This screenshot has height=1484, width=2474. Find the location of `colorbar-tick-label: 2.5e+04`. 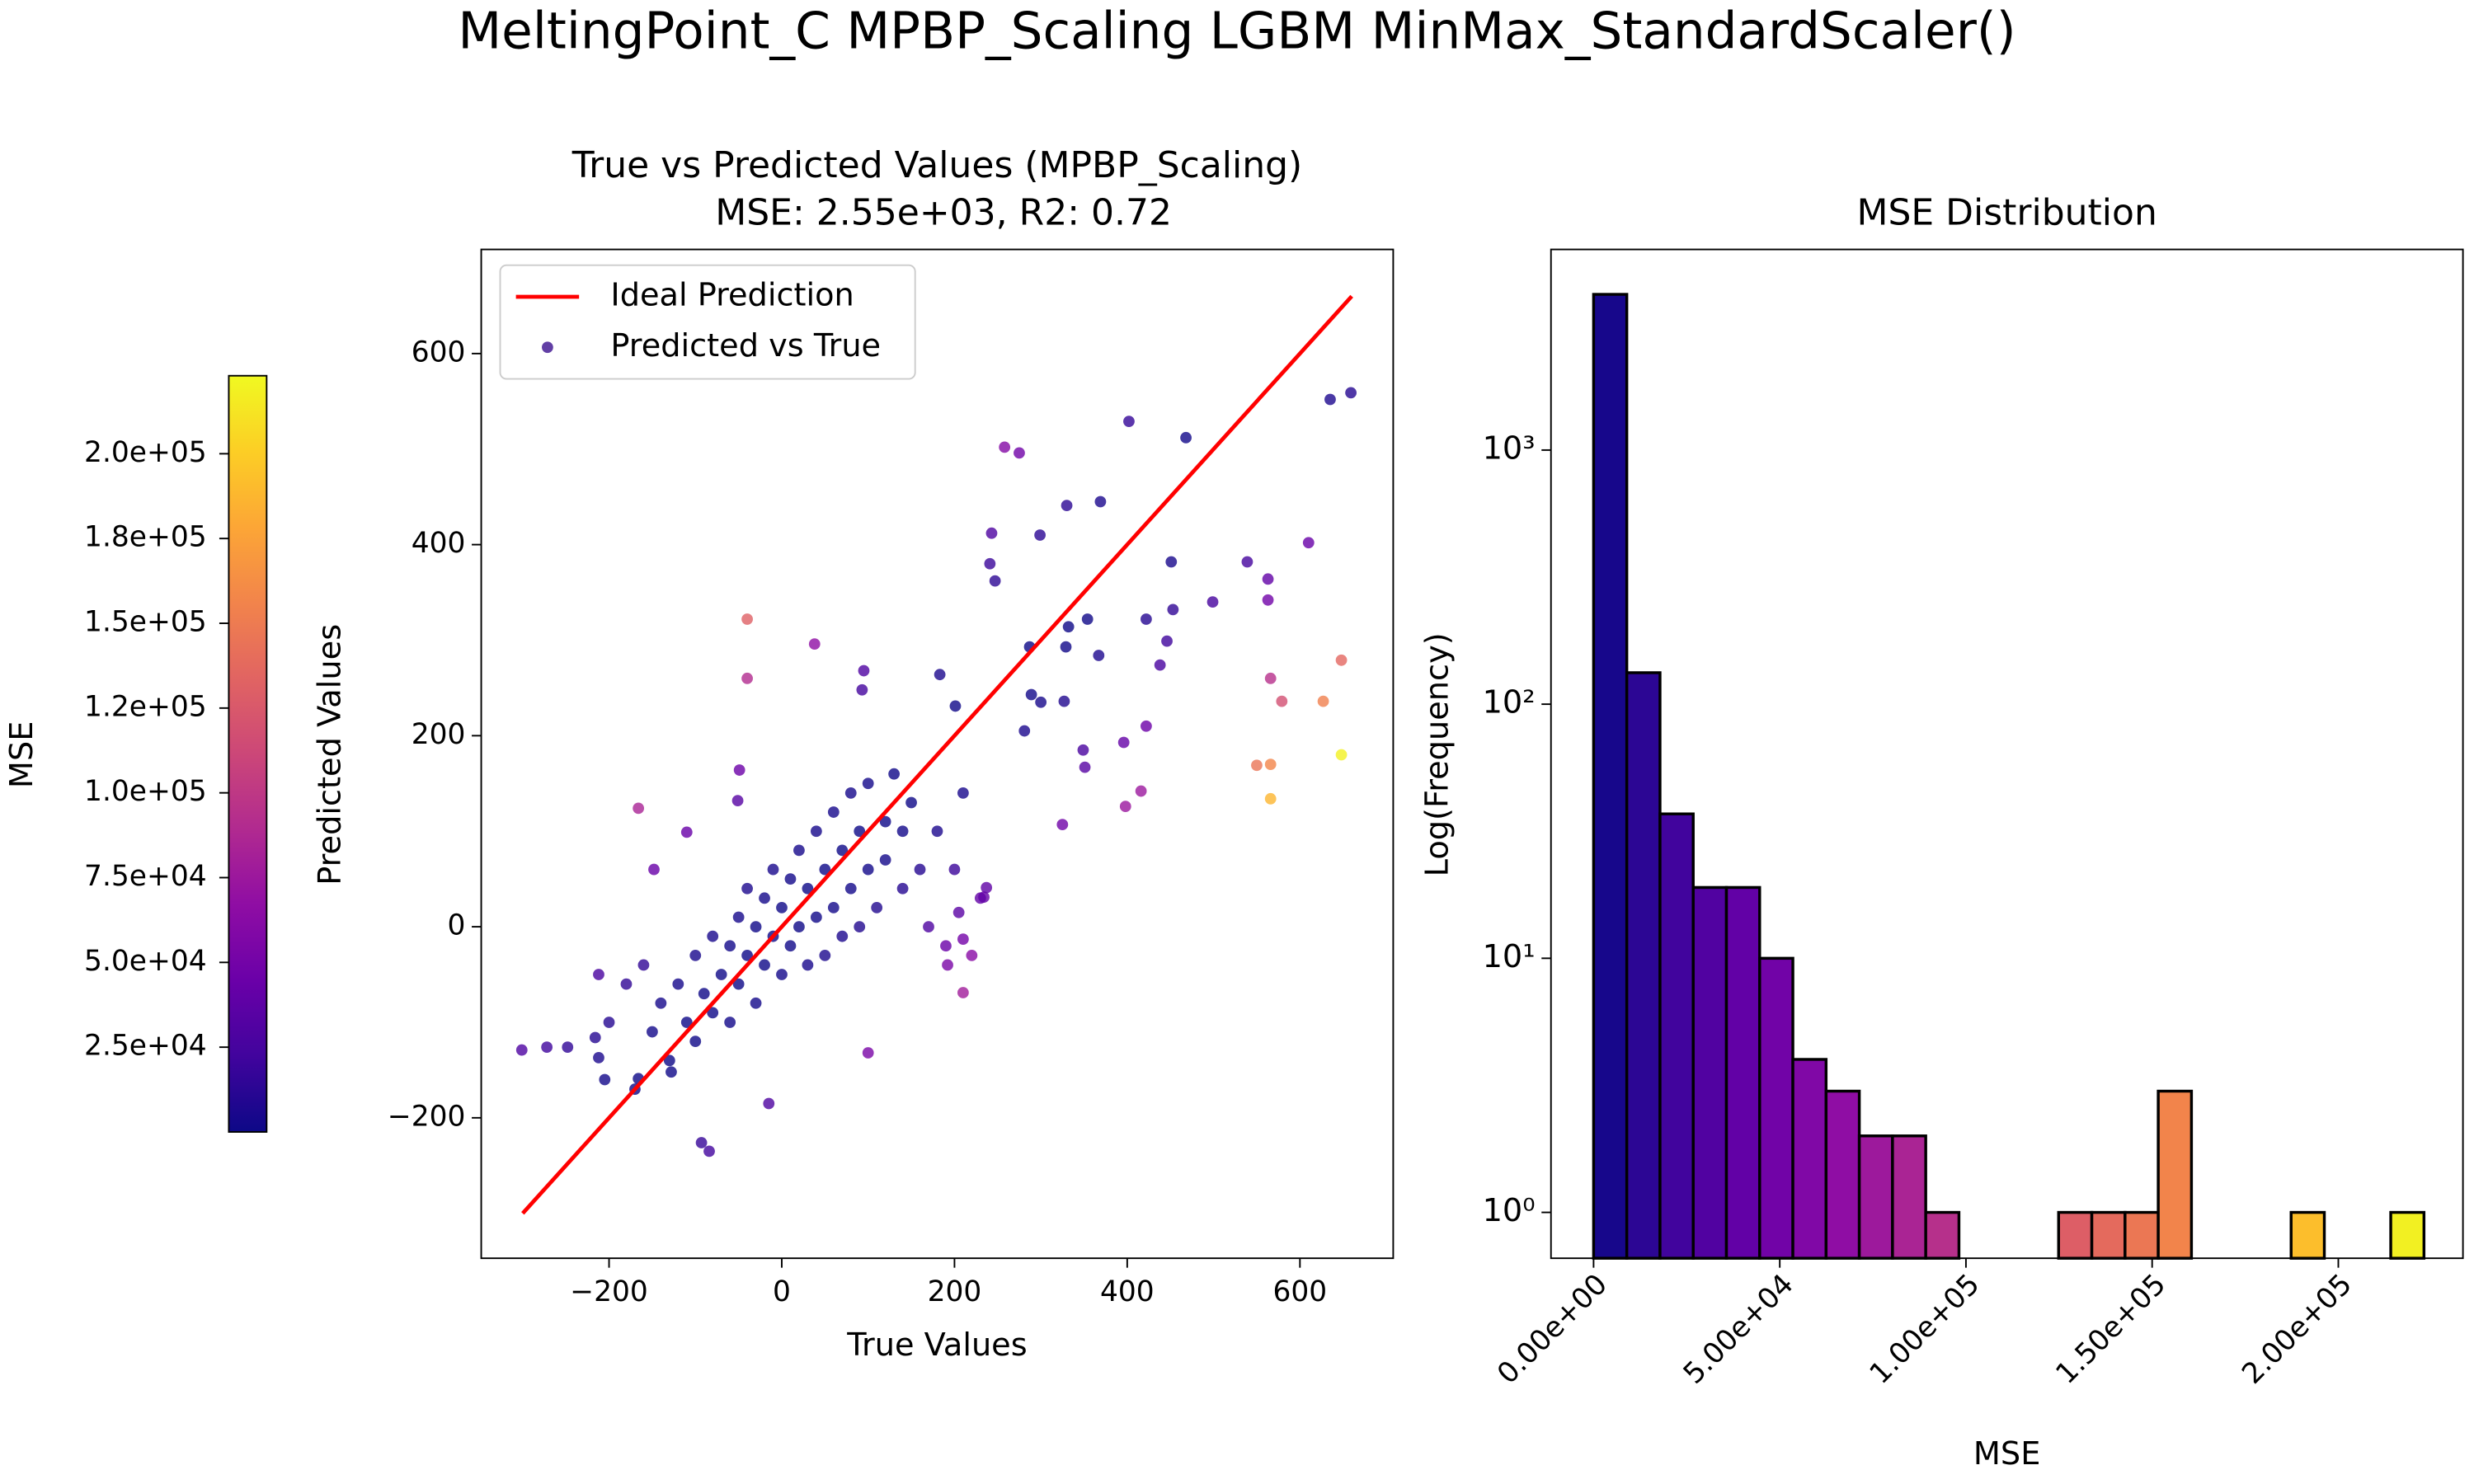

colorbar-tick-label: 2.5e+04 is located at coordinates (145, 1046).